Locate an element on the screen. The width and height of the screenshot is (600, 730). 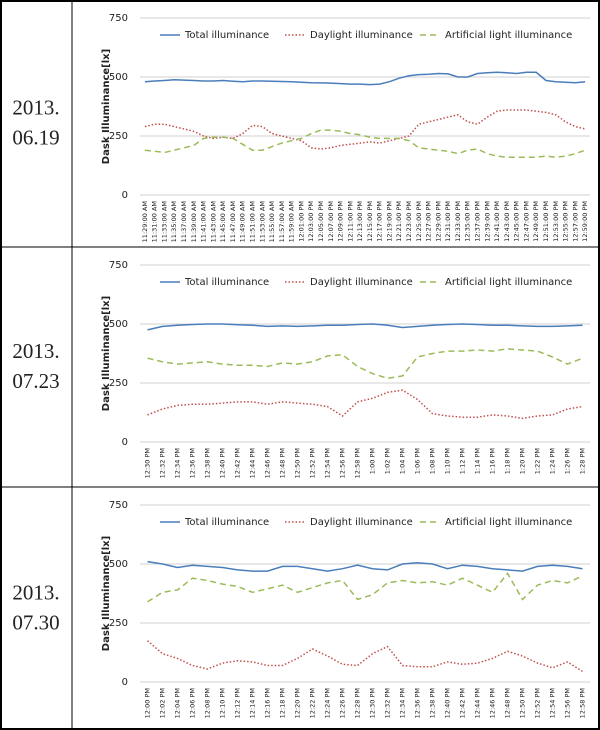
x-tick-label: 12:21:00 PM is located at coordinates (399, 221).